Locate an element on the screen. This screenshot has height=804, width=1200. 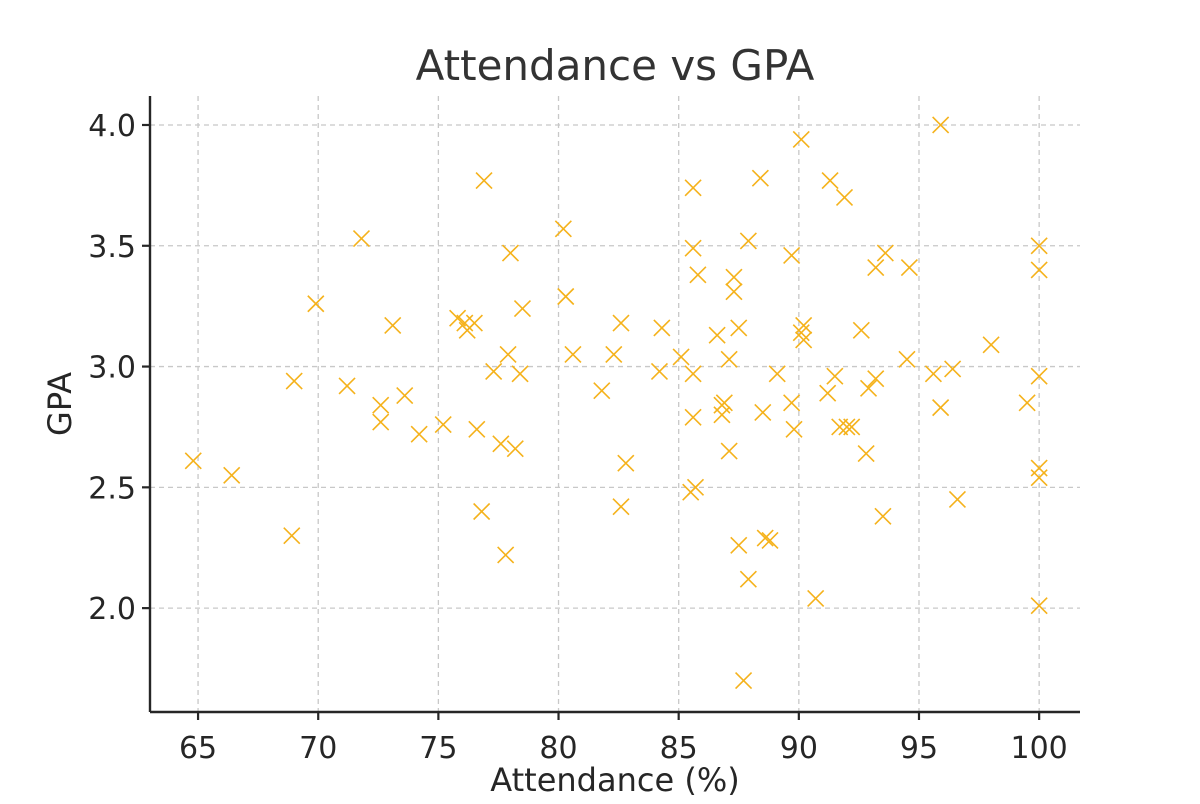
x-tick-label: 95 is located at coordinates (919, 748).